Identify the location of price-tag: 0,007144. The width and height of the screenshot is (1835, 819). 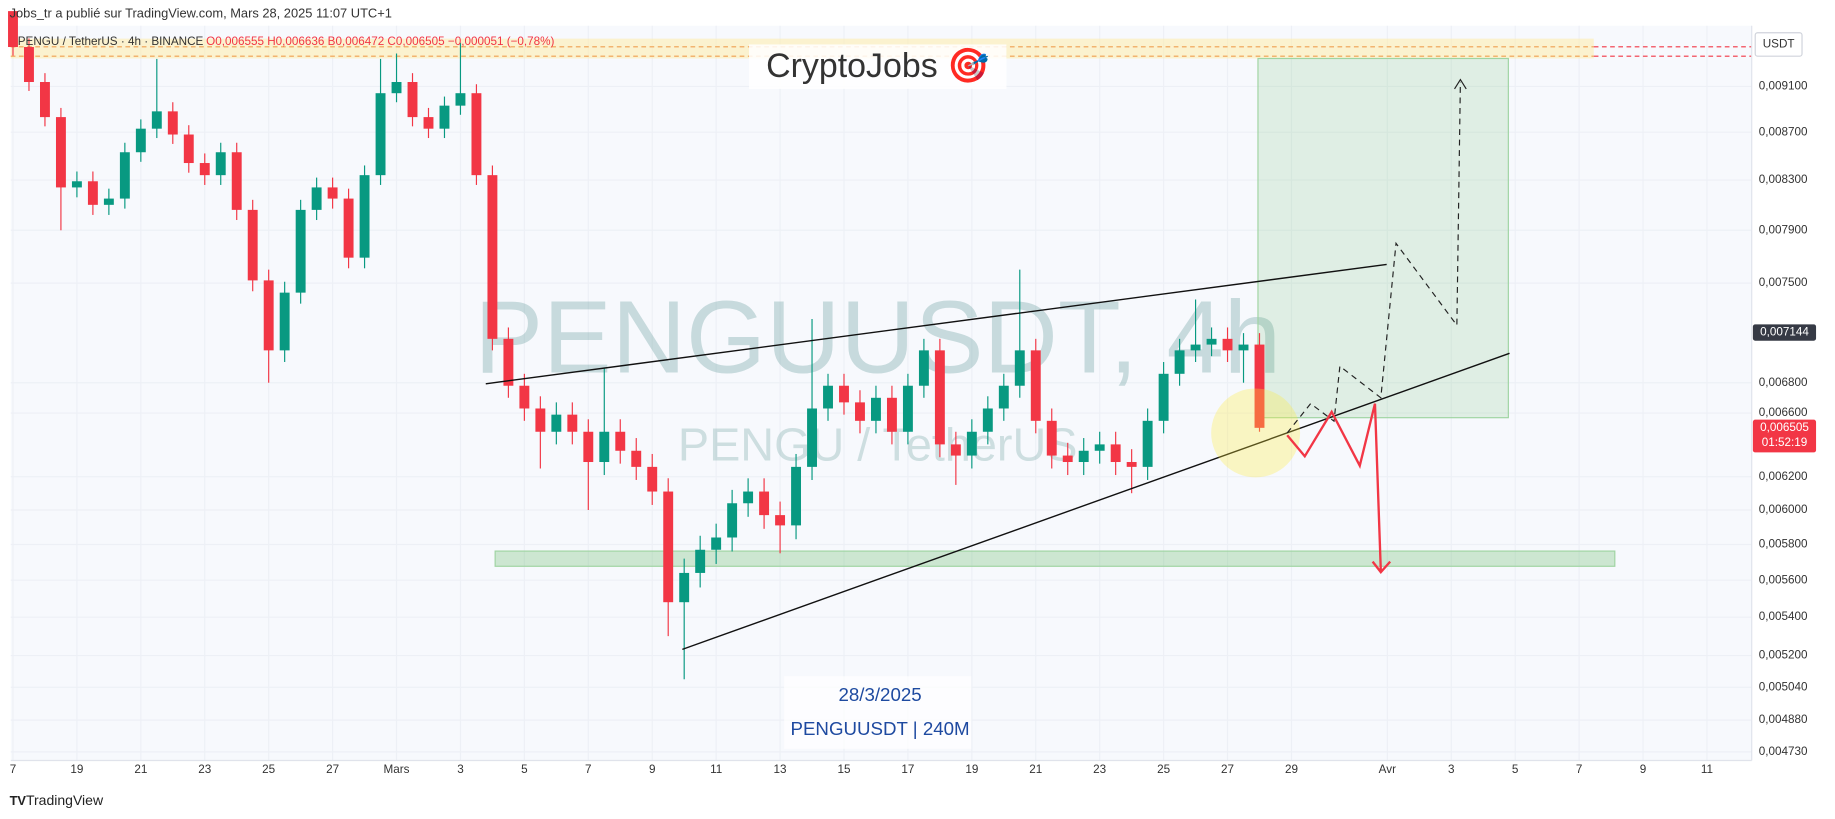
(1784, 332).